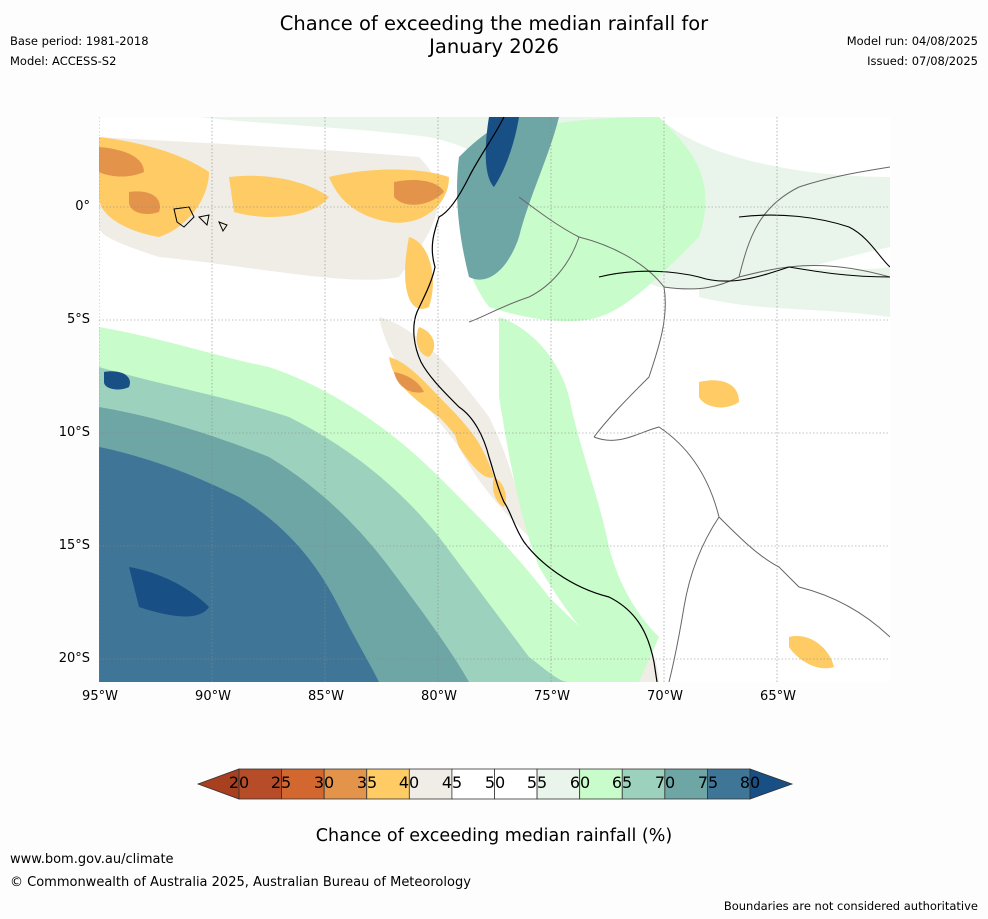 This screenshot has width=988, height=919. What do you see at coordinates (794, 290) in the screenshot?
I see `region-60-65-interior` at bounding box center [794, 290].